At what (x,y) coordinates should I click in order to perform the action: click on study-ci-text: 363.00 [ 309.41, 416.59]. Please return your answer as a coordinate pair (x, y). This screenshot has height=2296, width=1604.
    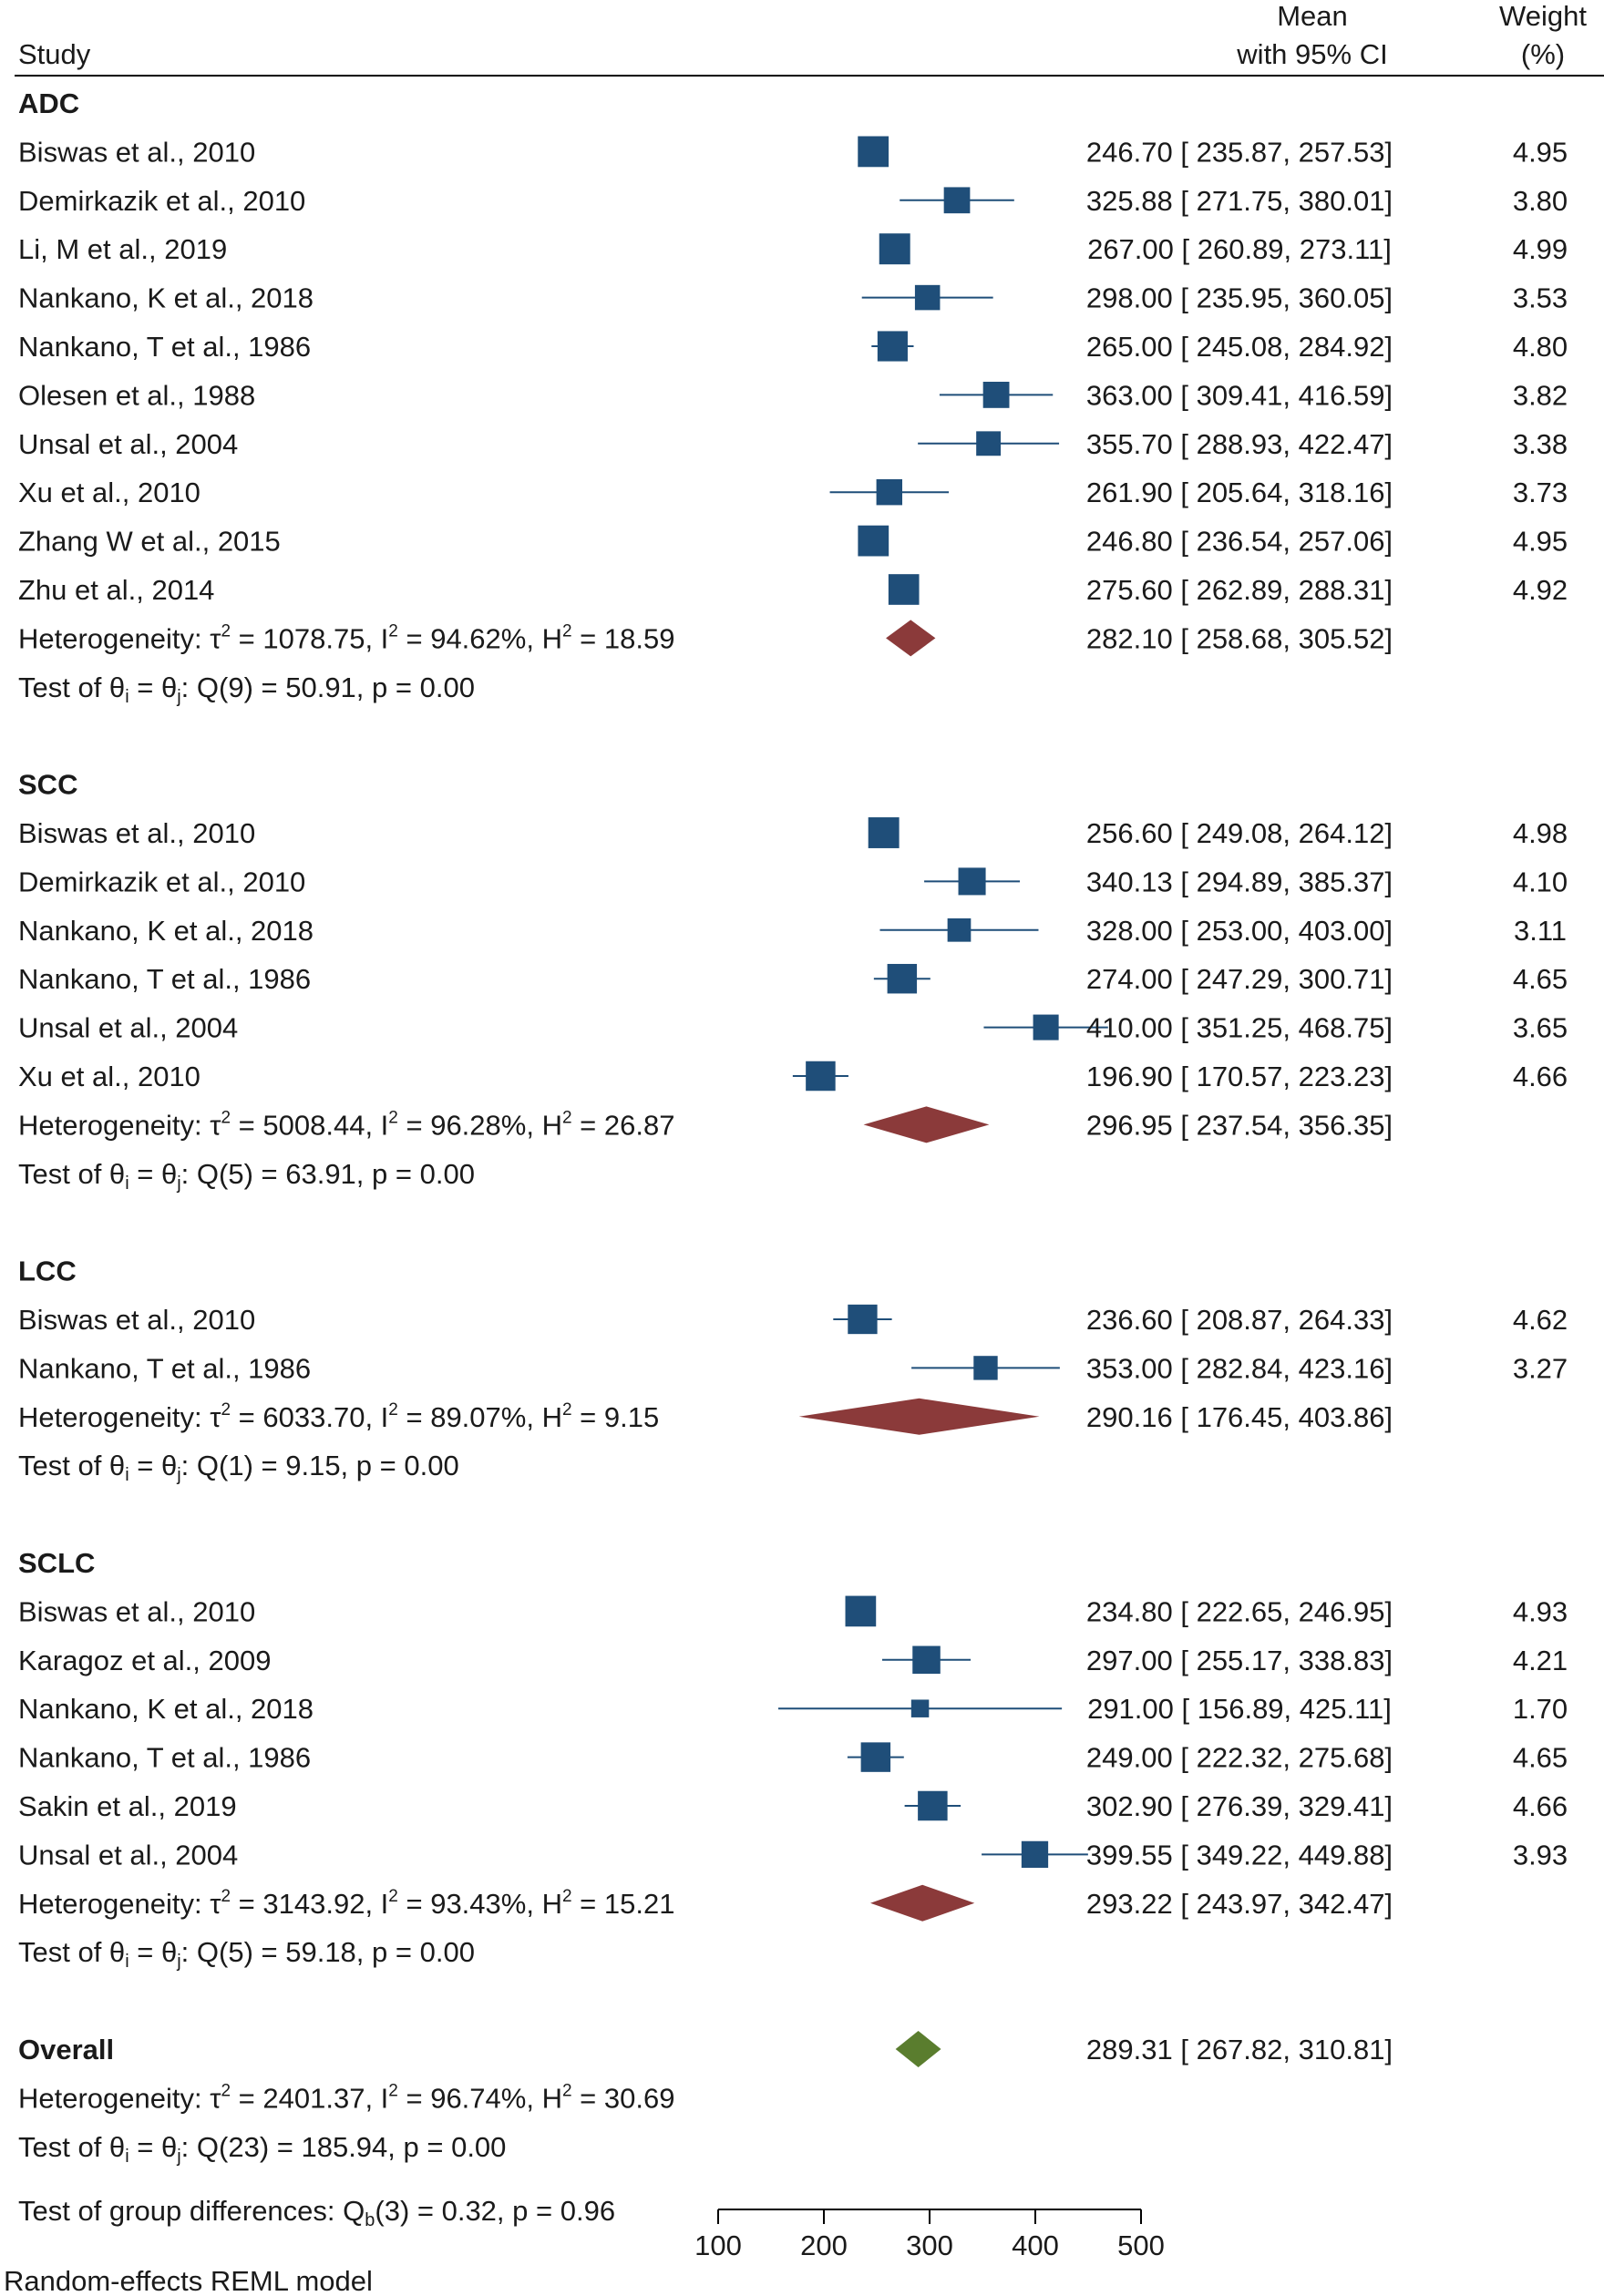
    Looking at the image, I should click on (1240, 395).